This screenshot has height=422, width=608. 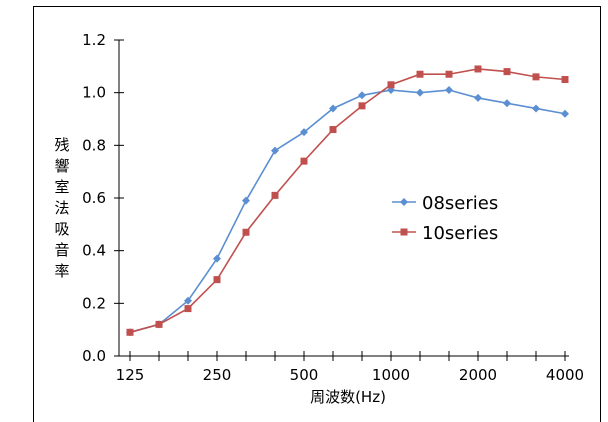 I want to click on legend: 08series 10series, so click(x=445, y=218).